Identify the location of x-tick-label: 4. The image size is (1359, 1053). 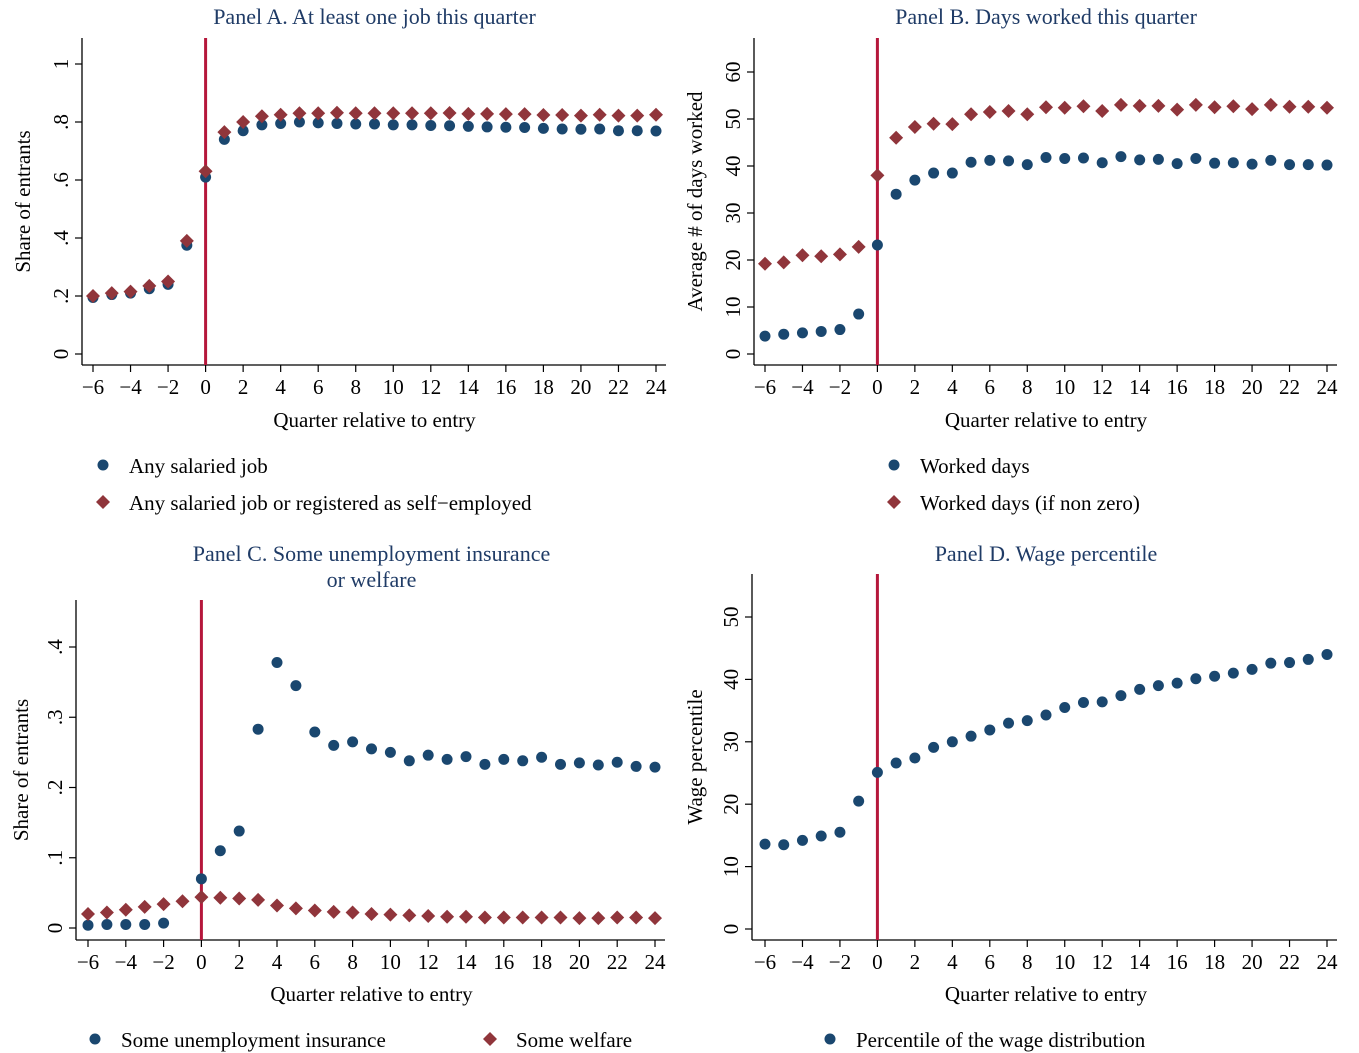
(952, 387).